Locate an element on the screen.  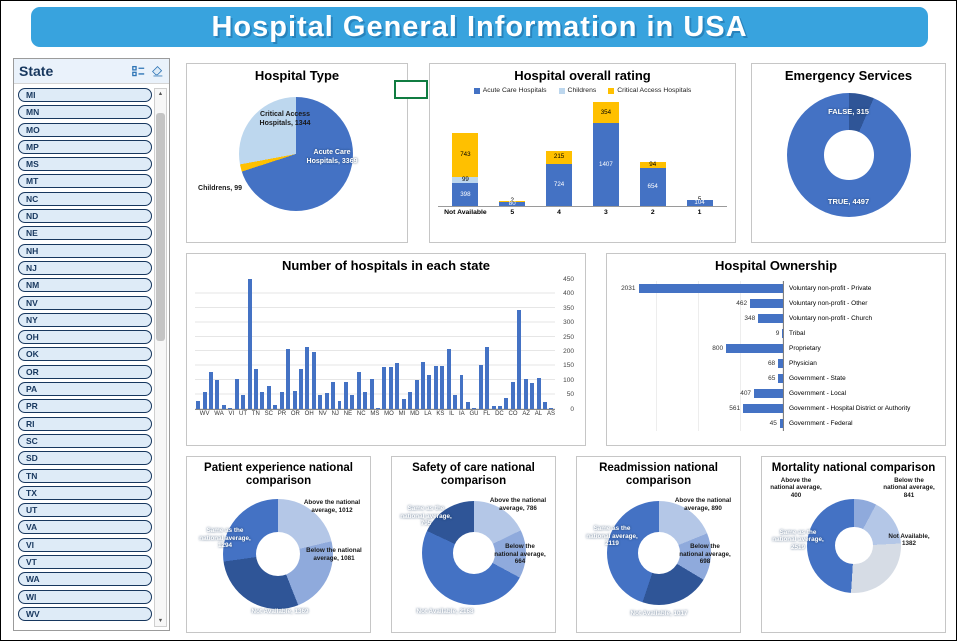
state-item: SC is located at coordinates (85, 440).